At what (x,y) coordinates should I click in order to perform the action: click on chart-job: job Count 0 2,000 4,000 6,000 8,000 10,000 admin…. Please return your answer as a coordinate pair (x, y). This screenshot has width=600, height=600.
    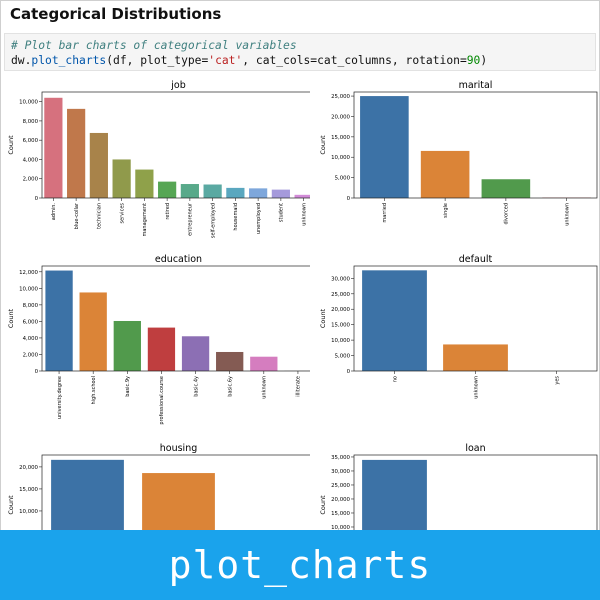
    Looking at the image, I should click on (158, 159).